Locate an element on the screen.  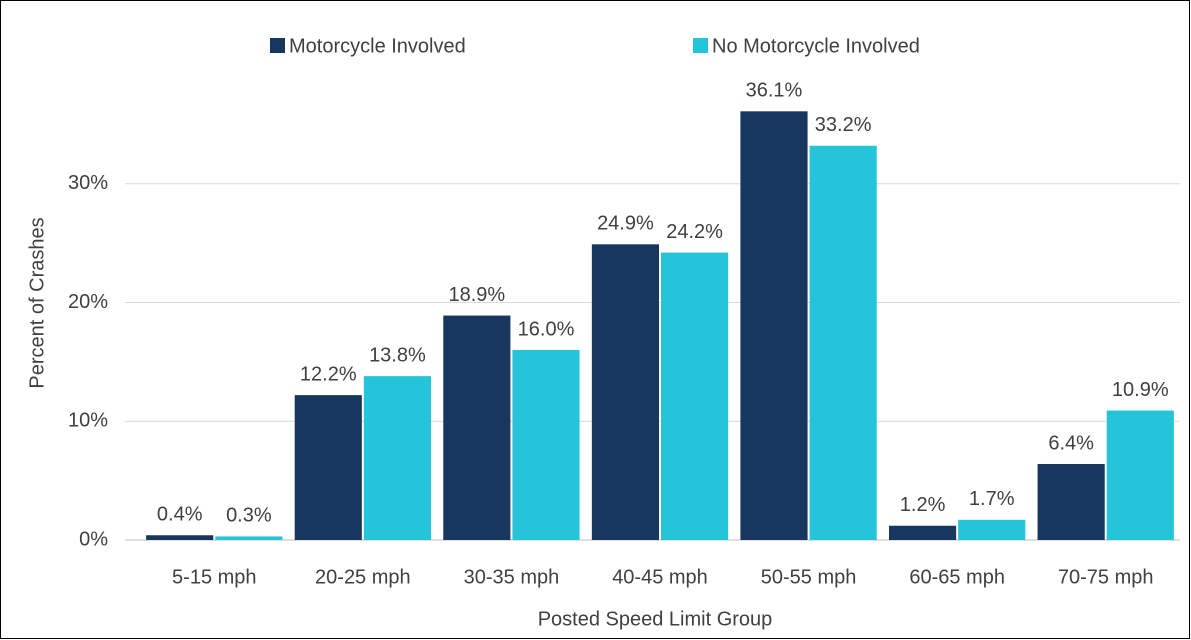
y-tick-label: 20% is located at coordinates (88, 302).